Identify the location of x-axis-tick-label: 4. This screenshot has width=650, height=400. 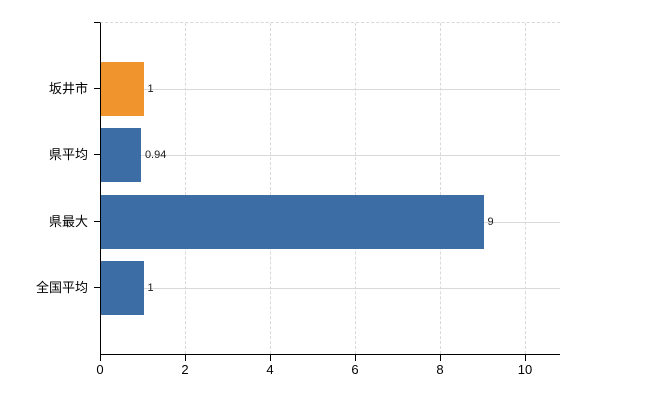
(270, 369).